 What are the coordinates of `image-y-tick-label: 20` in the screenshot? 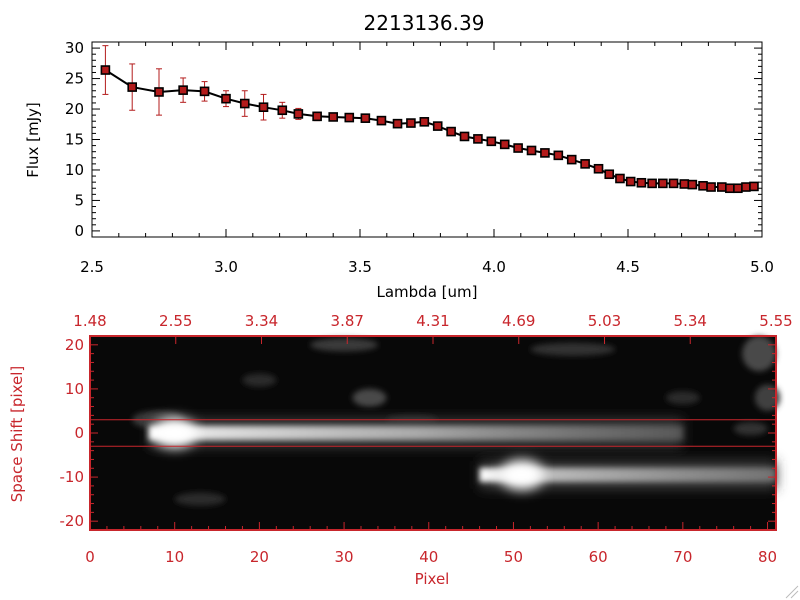 It's located at (74, 345).